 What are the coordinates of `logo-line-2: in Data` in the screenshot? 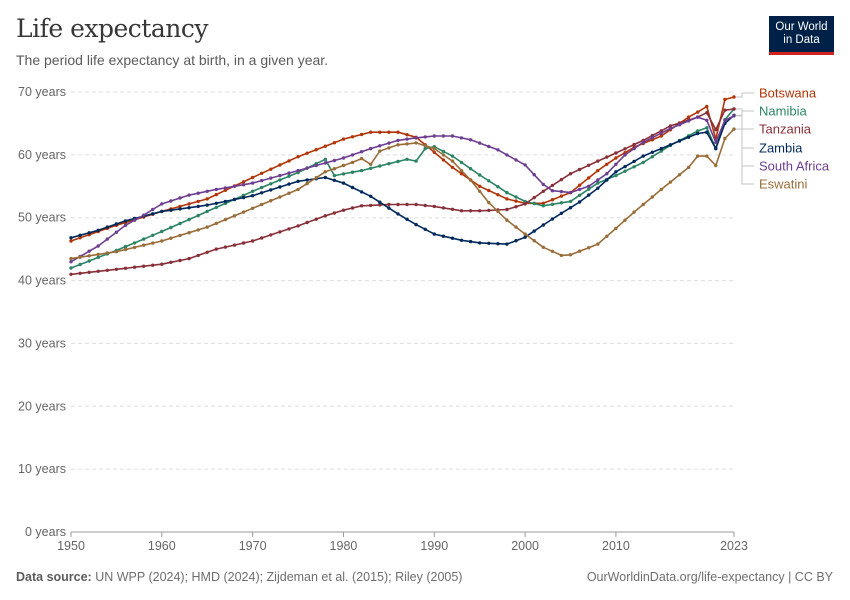 It's located at (801, 40).